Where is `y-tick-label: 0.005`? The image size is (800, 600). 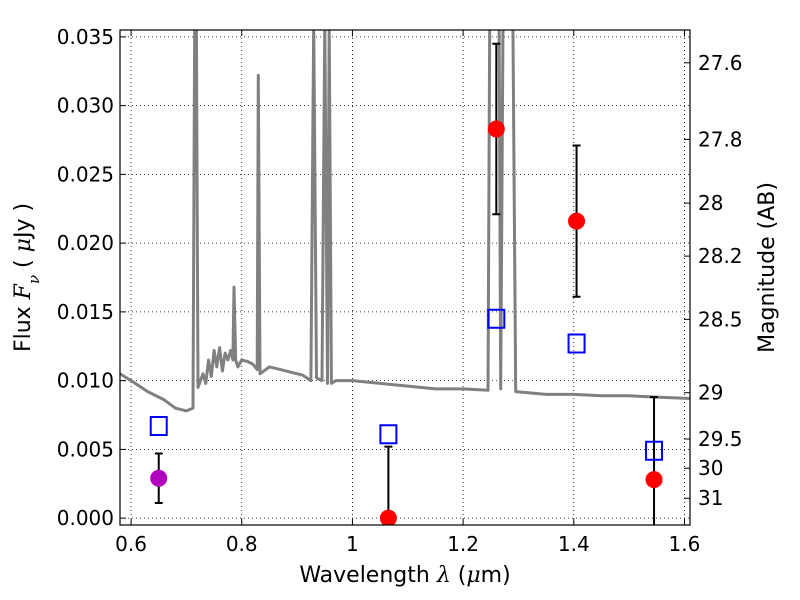 y-tick-label: 0.005 is located at coordinates (85, 449).